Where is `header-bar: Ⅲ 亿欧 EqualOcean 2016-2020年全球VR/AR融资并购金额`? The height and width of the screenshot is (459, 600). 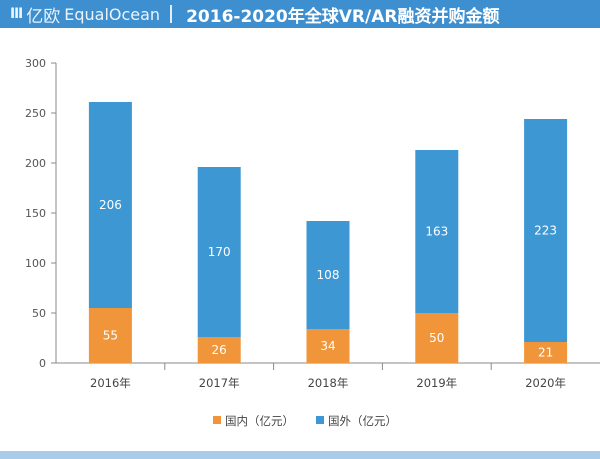 header-bar: Ⅲ 亿欧 EqualOcean 2016-2020年全球VR/AR融资并购金额 is located at coordinates (300, 14).